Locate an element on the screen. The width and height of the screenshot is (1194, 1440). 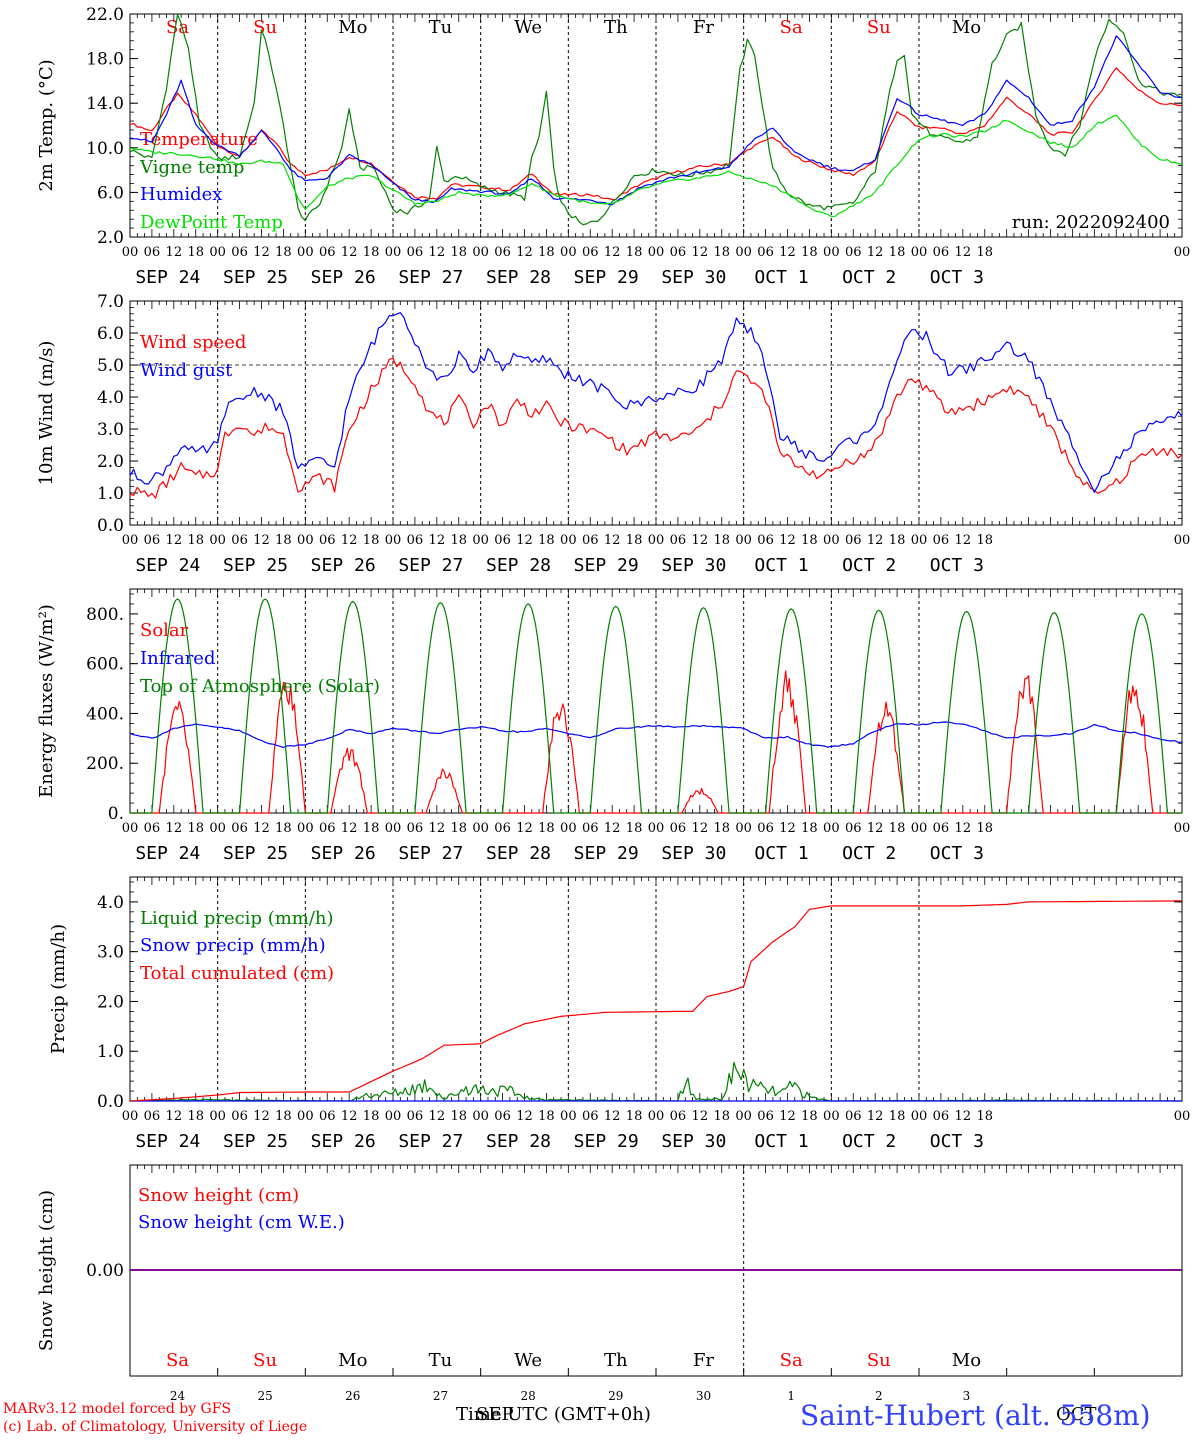
legend-entry: Temperature is located at coordinates (199, 139).